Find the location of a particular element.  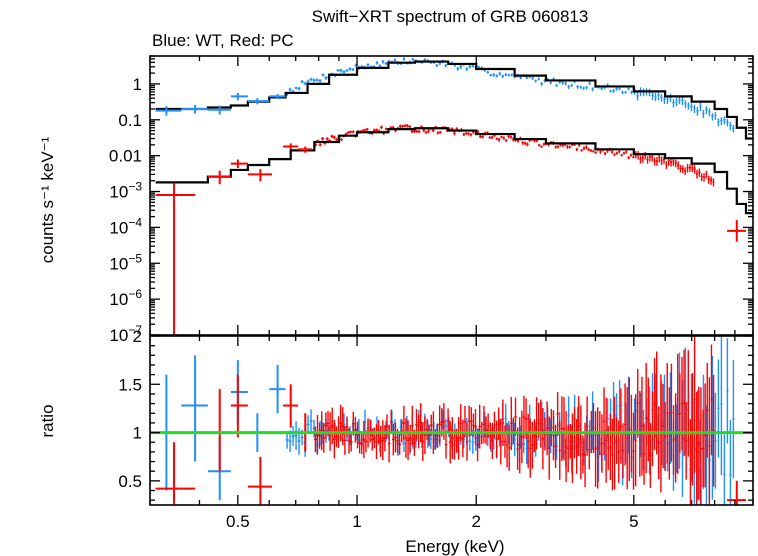

spectrum-y-tick-label: 0.01 is located at coordinates (125, 156).